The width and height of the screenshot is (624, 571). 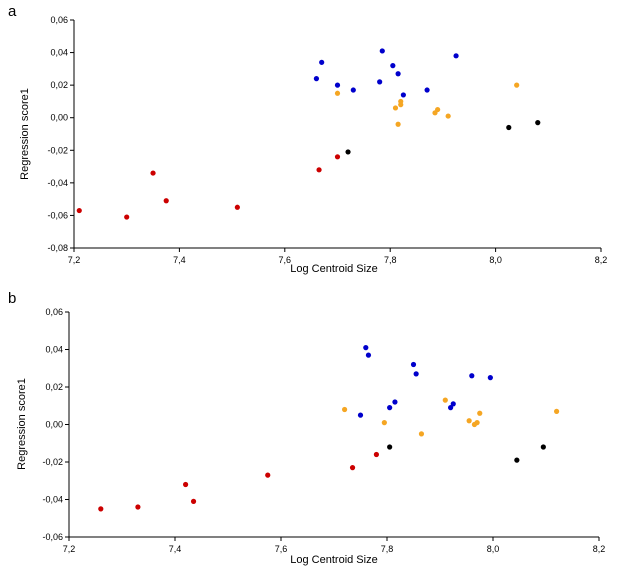 What do you see at coordinates (54, 312) in the screenshot?
I see `chart-b-y-tick-label: 0,06` at bounding box center [54, 312].